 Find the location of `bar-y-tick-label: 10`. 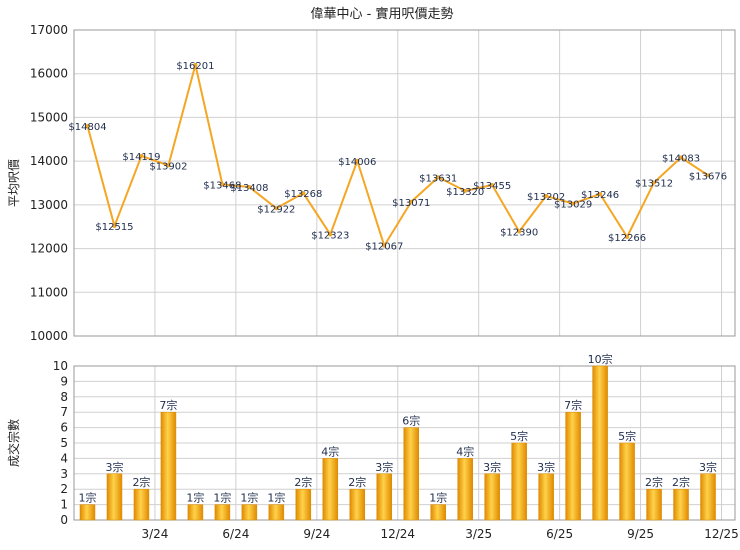

bar-y-tick-label: 10 is located at coordinates (60, 366).